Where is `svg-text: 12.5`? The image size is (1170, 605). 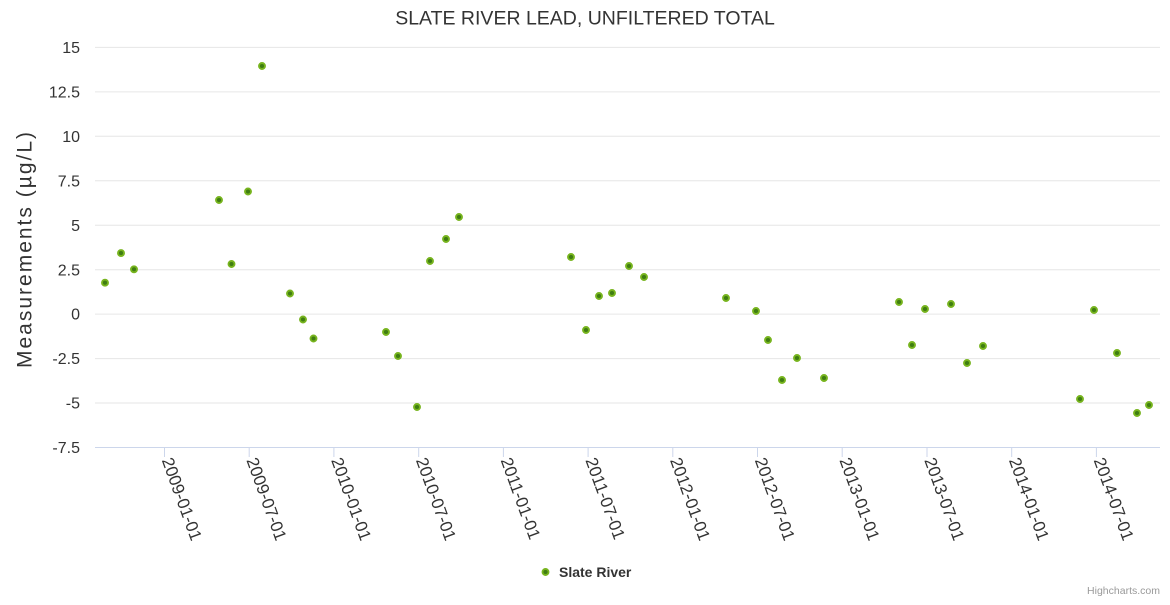
svg-text: 12.5 is located at coordinates (64, 93).